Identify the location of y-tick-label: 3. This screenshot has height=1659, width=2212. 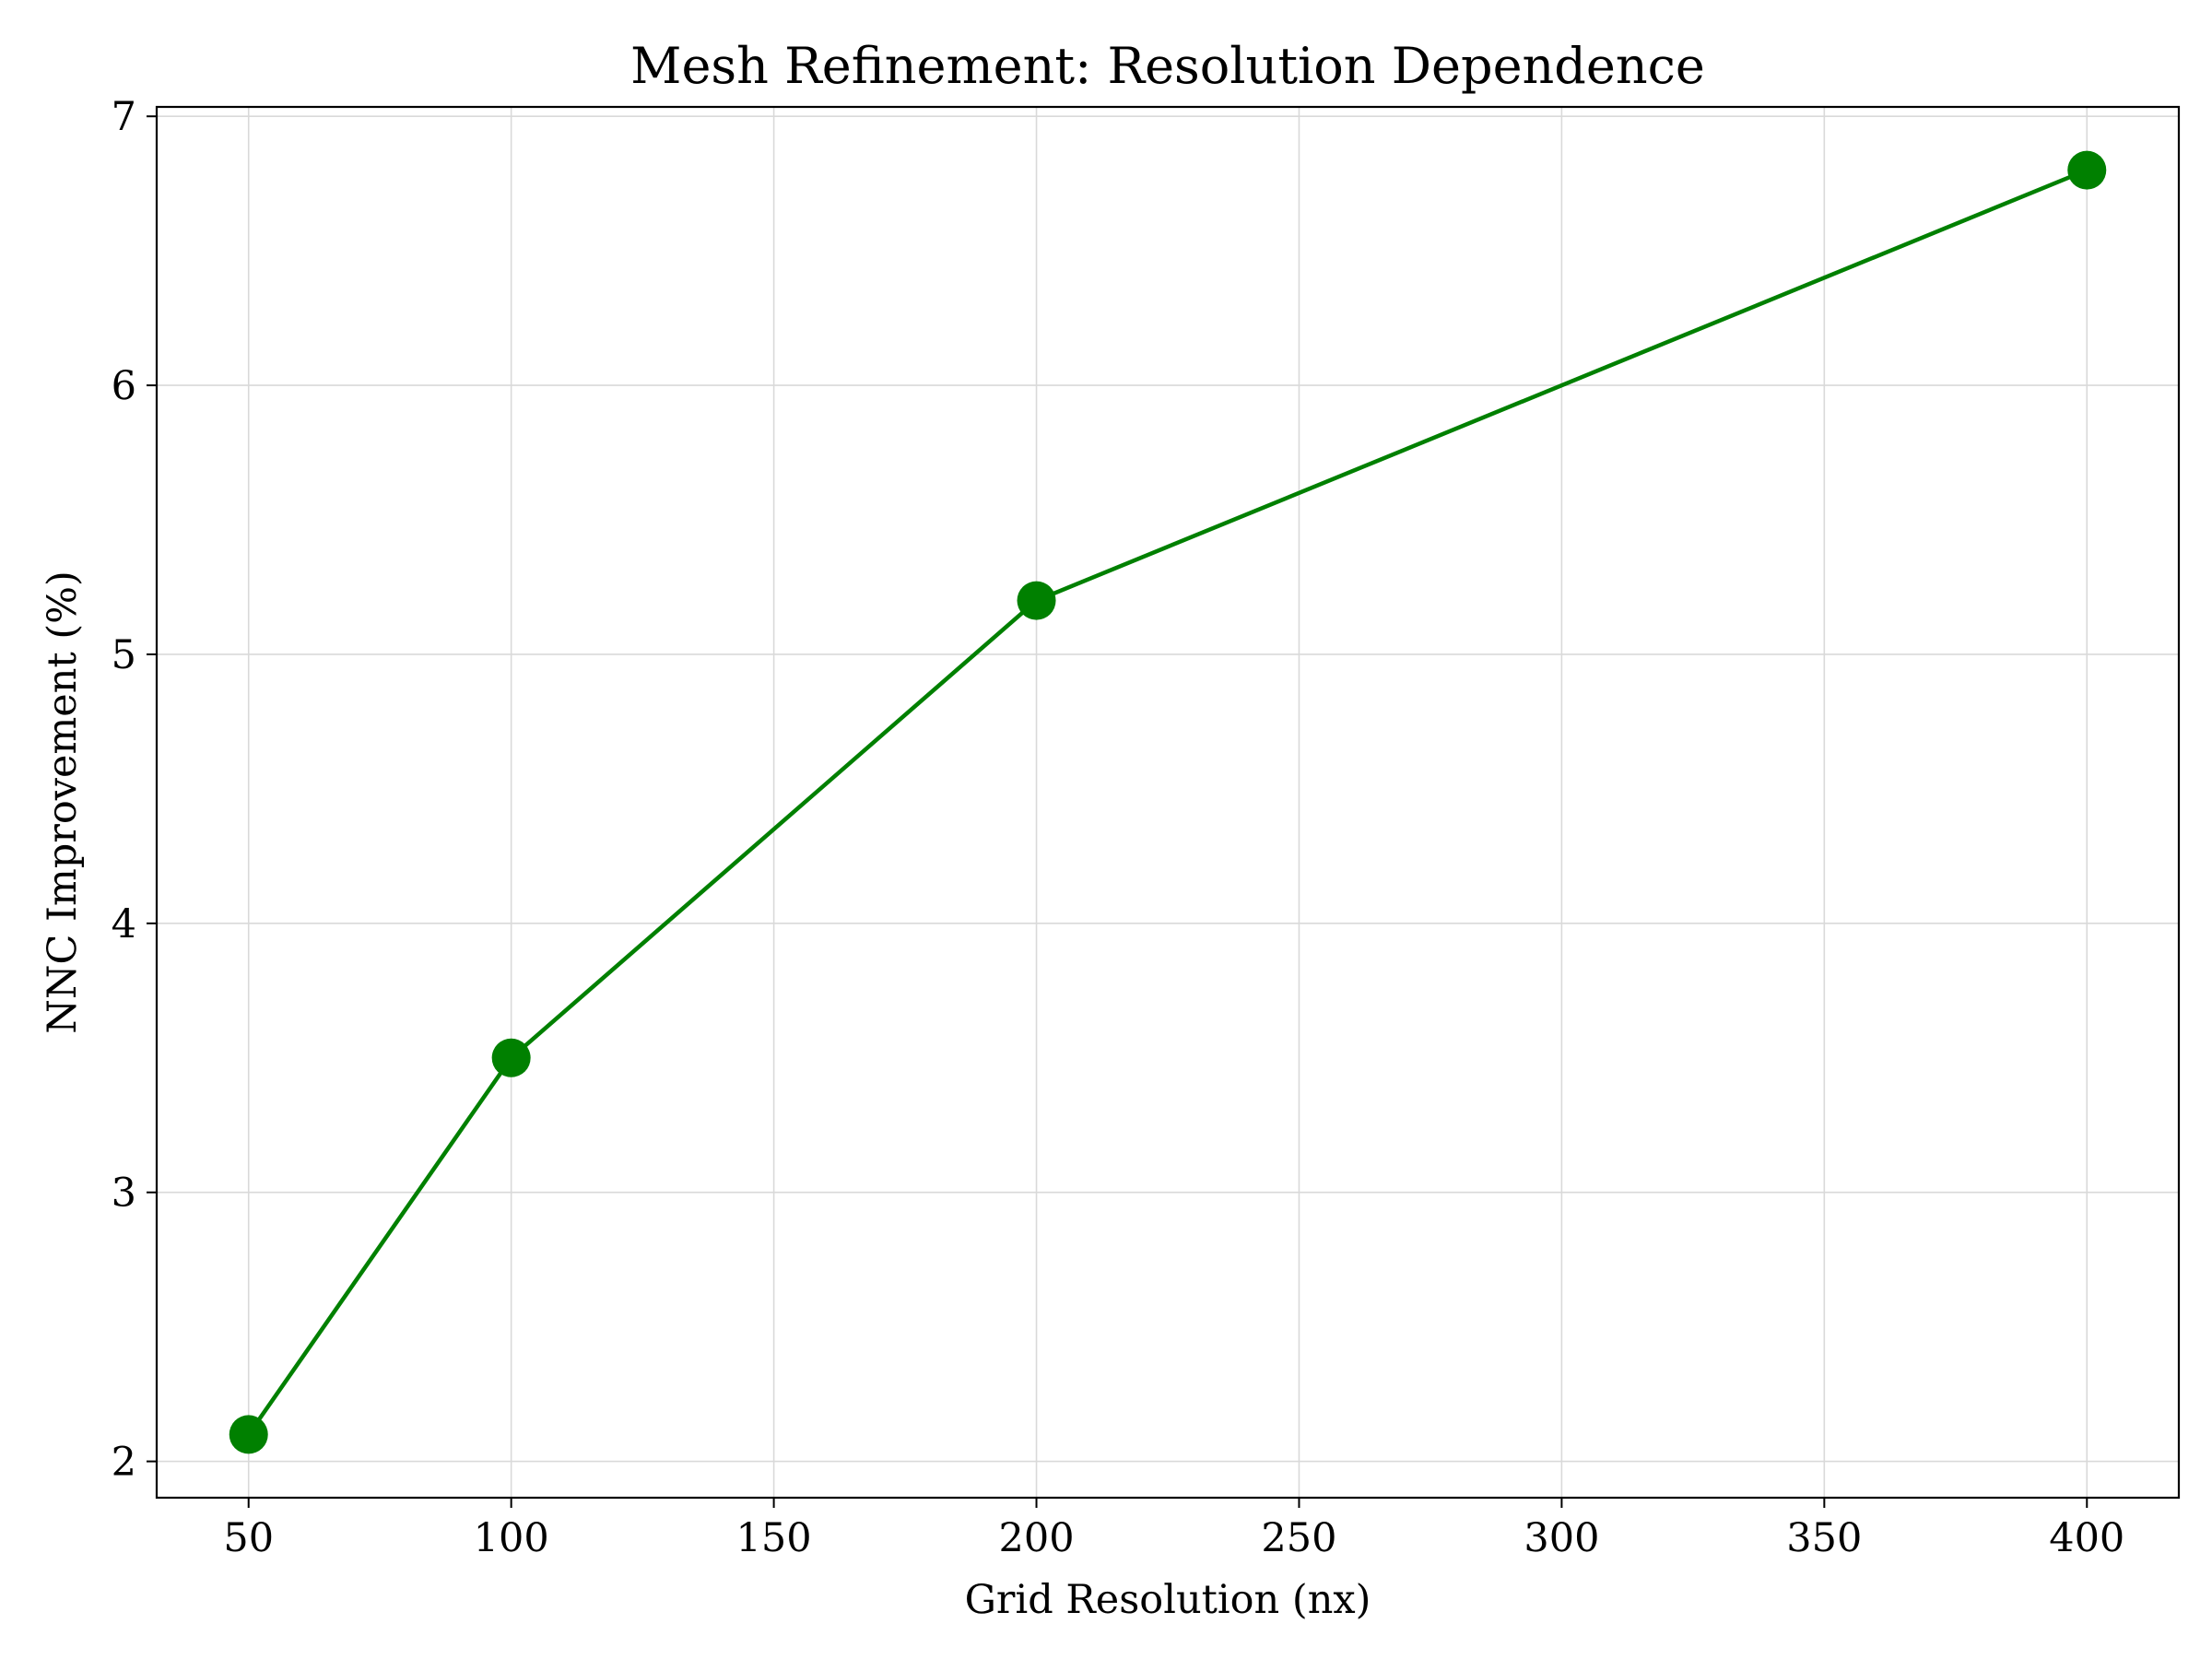
(124, 1194).